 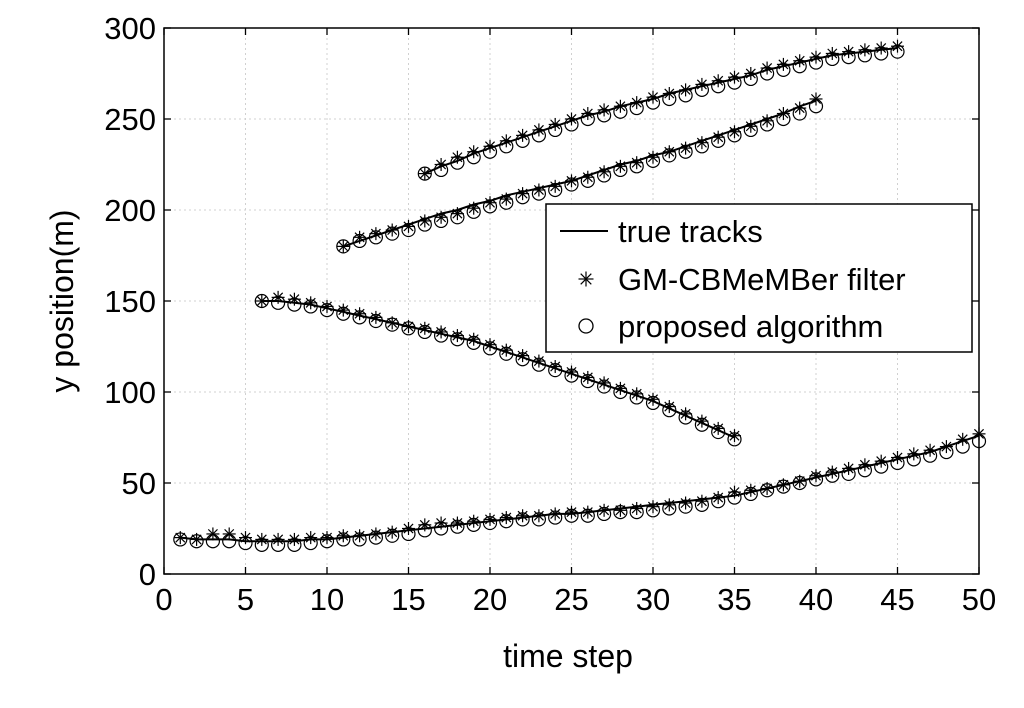 What do you see at coordinates (130, 28) in the screenshot?
I see `y-tick-label: 300` at bounding box center [130, 28].